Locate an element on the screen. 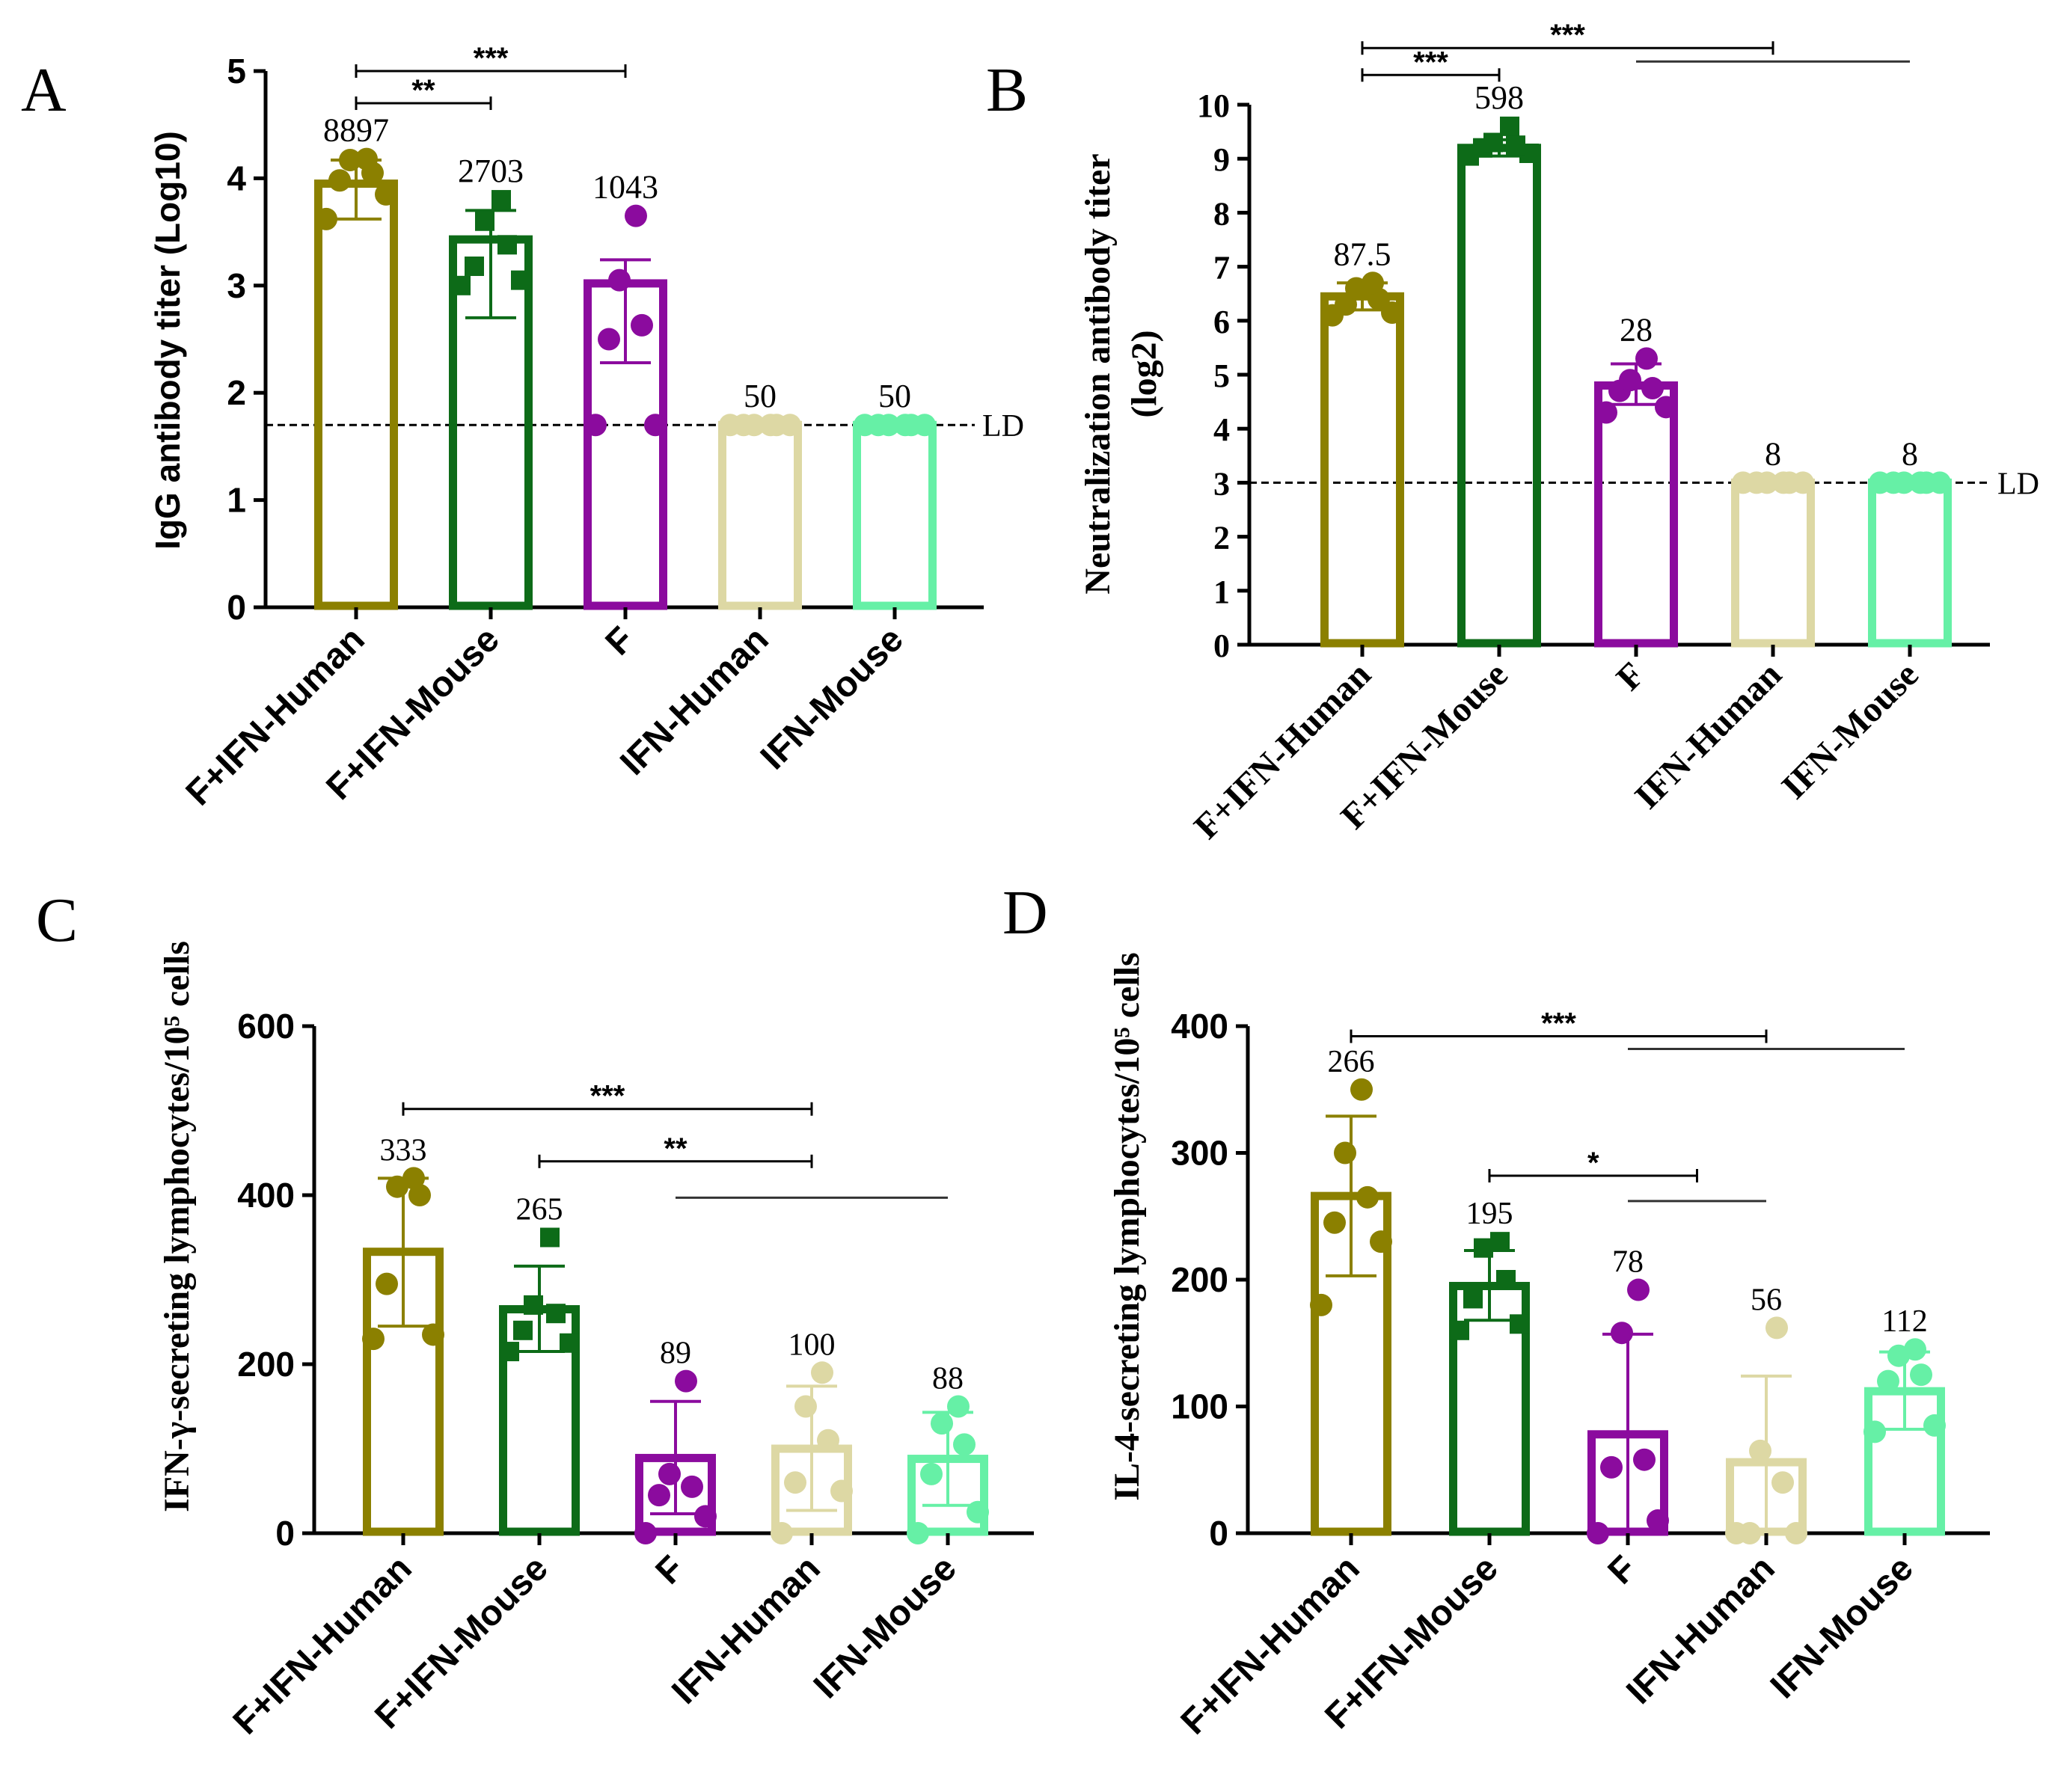 This screenshot has width=2058, height=1792. panel-b-ytick-label: 2 is located at coordinates (1221, 538).